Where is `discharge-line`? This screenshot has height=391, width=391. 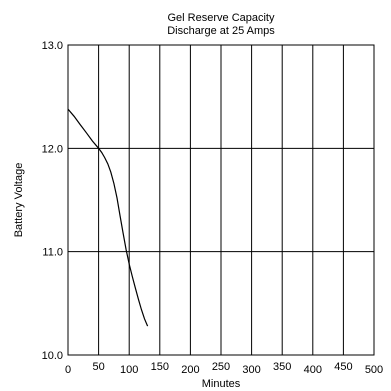 discharge-line is located at coordinates (108, 217).